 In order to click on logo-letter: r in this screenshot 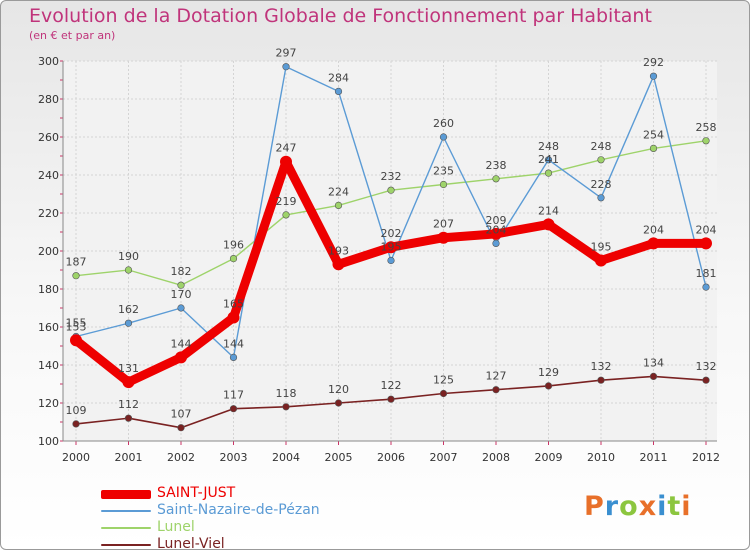, I will do `click(612, 506)`.